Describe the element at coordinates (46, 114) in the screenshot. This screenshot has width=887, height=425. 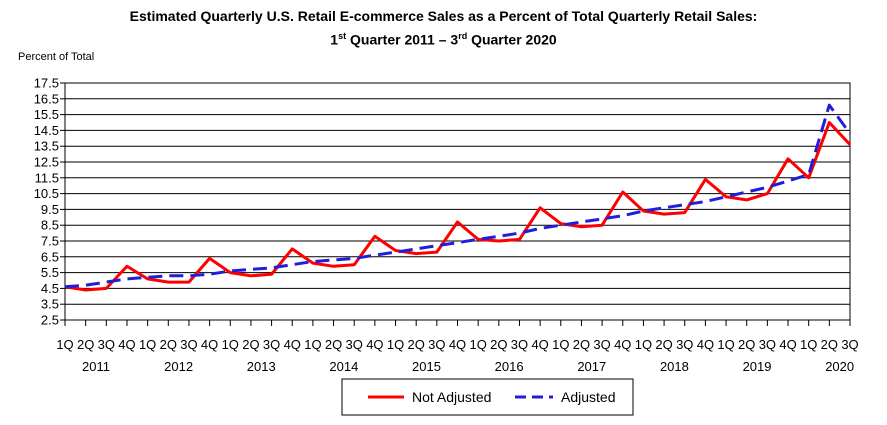
I see `y-tick-label: 15.5` at that location.